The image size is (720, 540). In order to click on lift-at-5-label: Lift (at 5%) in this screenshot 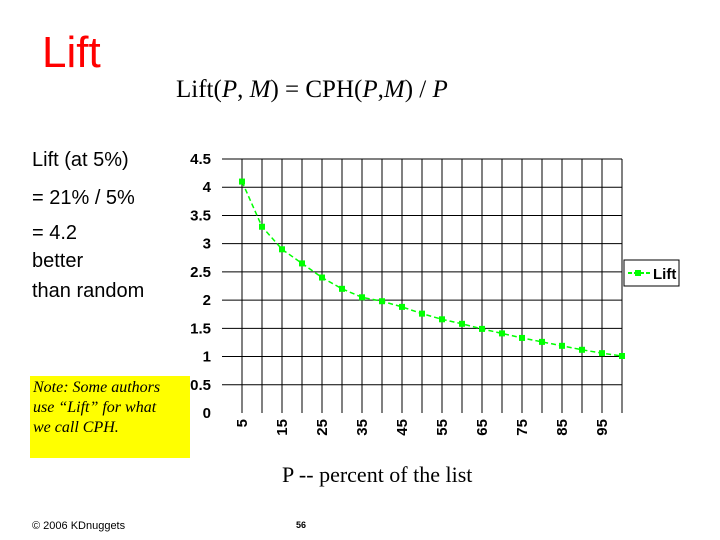, I will do `click(80, 160)`.